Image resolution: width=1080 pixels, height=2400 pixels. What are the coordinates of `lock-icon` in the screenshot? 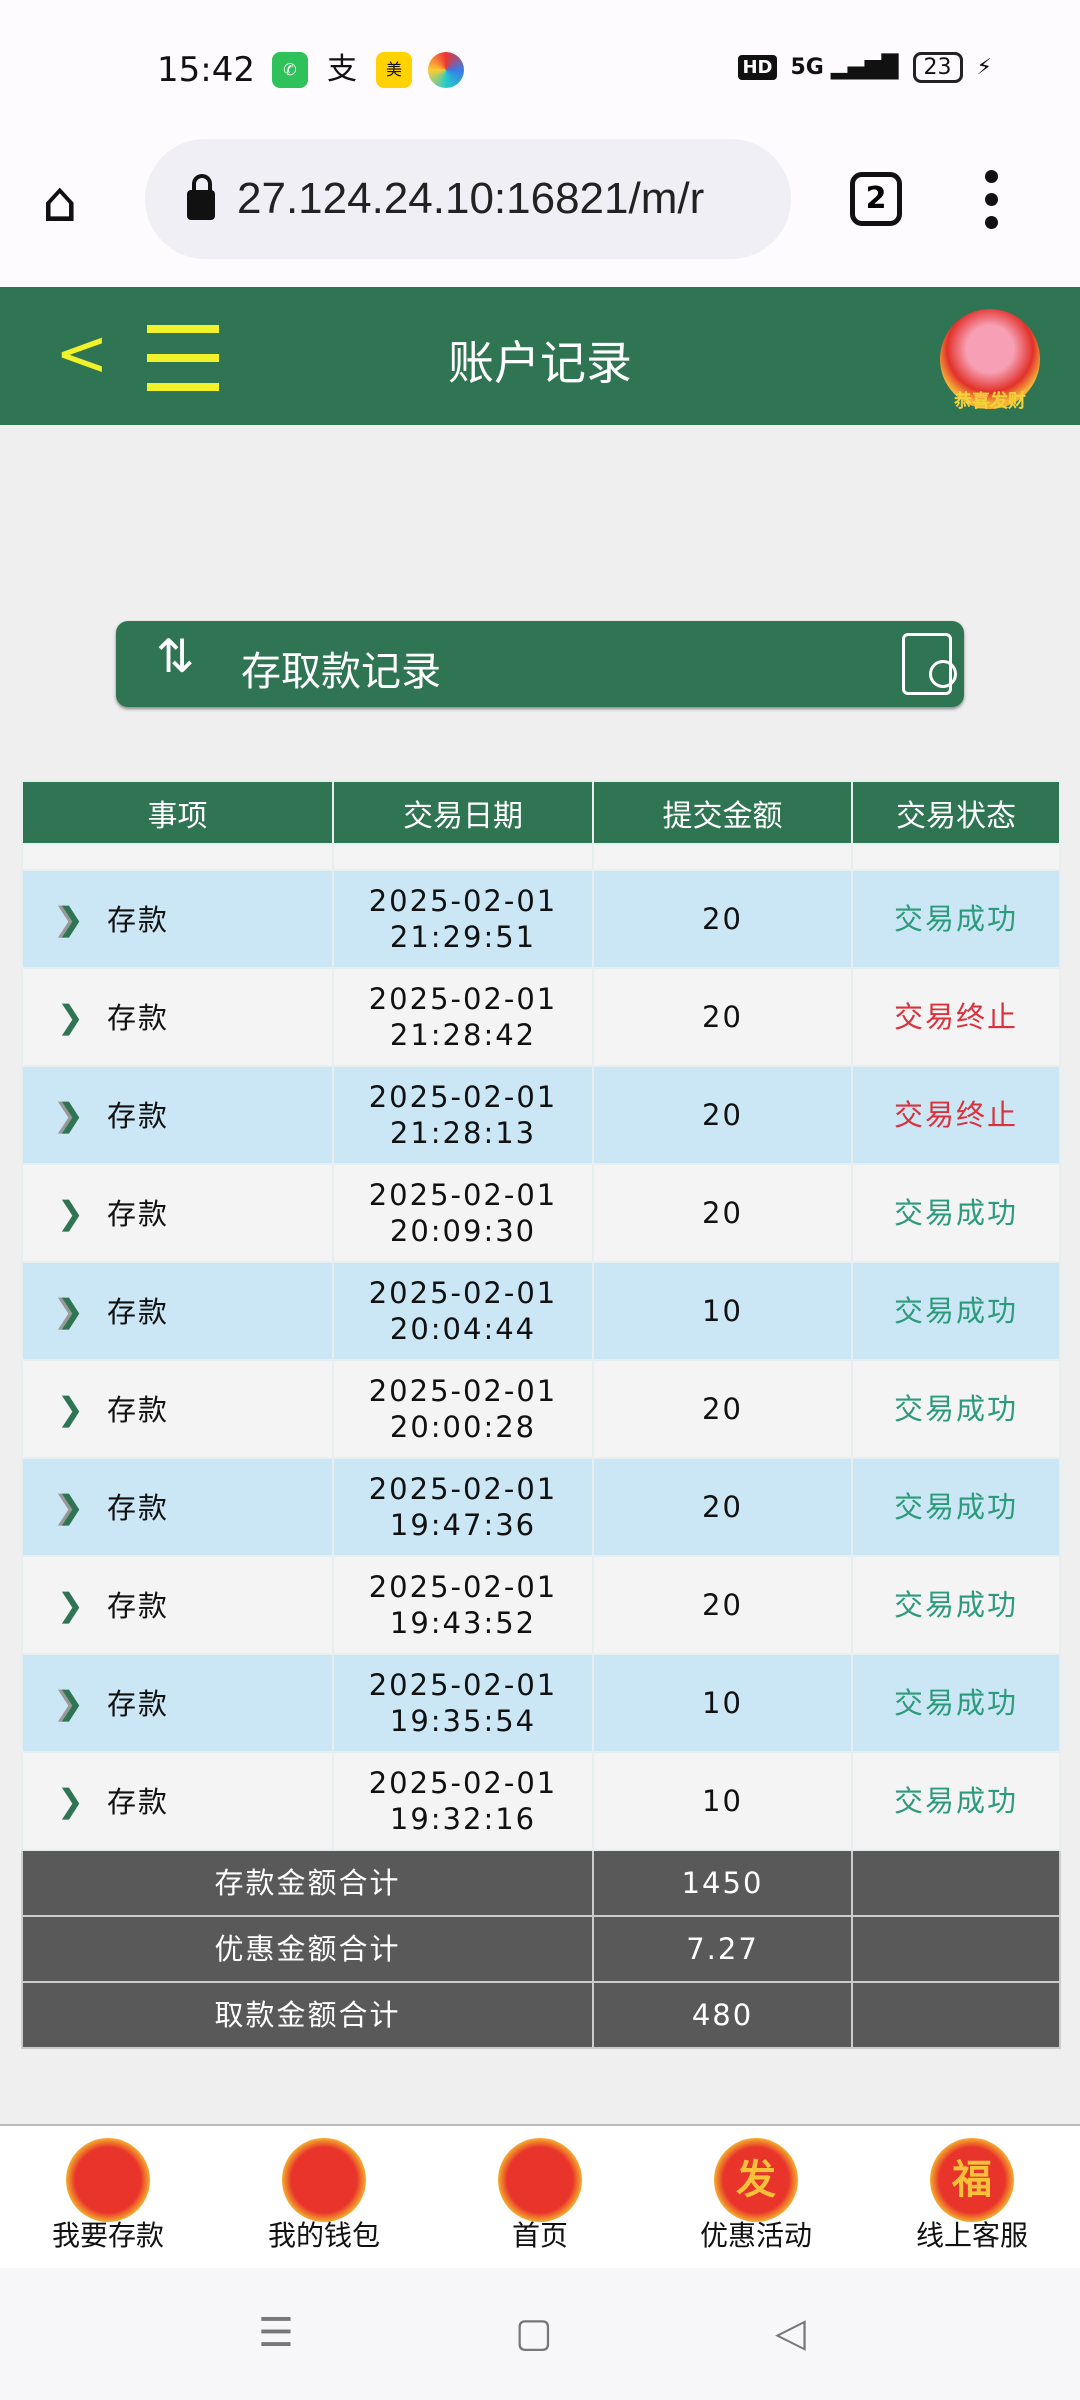 It's located at (201, 197).